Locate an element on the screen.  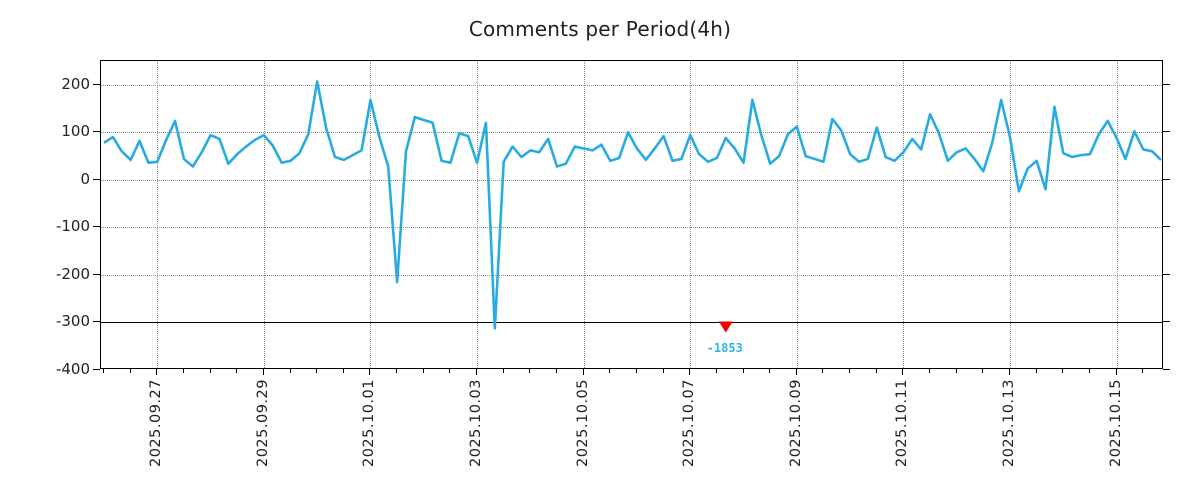
gridline-x-2025.09.27 is located at coordinates (158, 214).